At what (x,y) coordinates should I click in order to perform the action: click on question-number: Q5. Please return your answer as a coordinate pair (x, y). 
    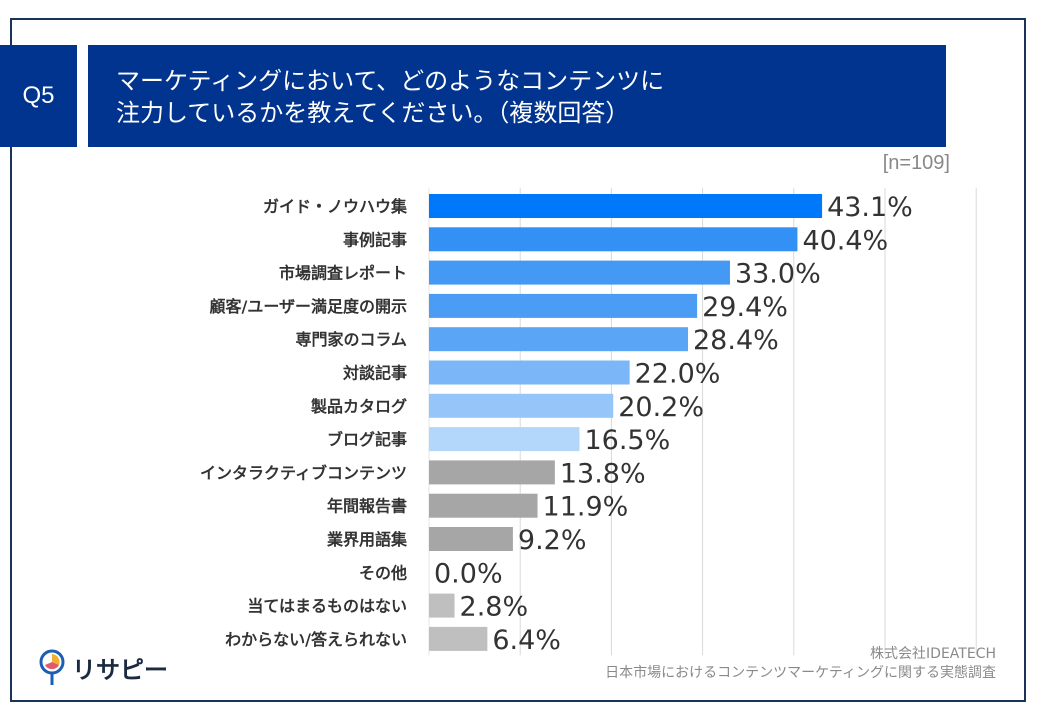
    Looking at the image, I should click on (38, 96).